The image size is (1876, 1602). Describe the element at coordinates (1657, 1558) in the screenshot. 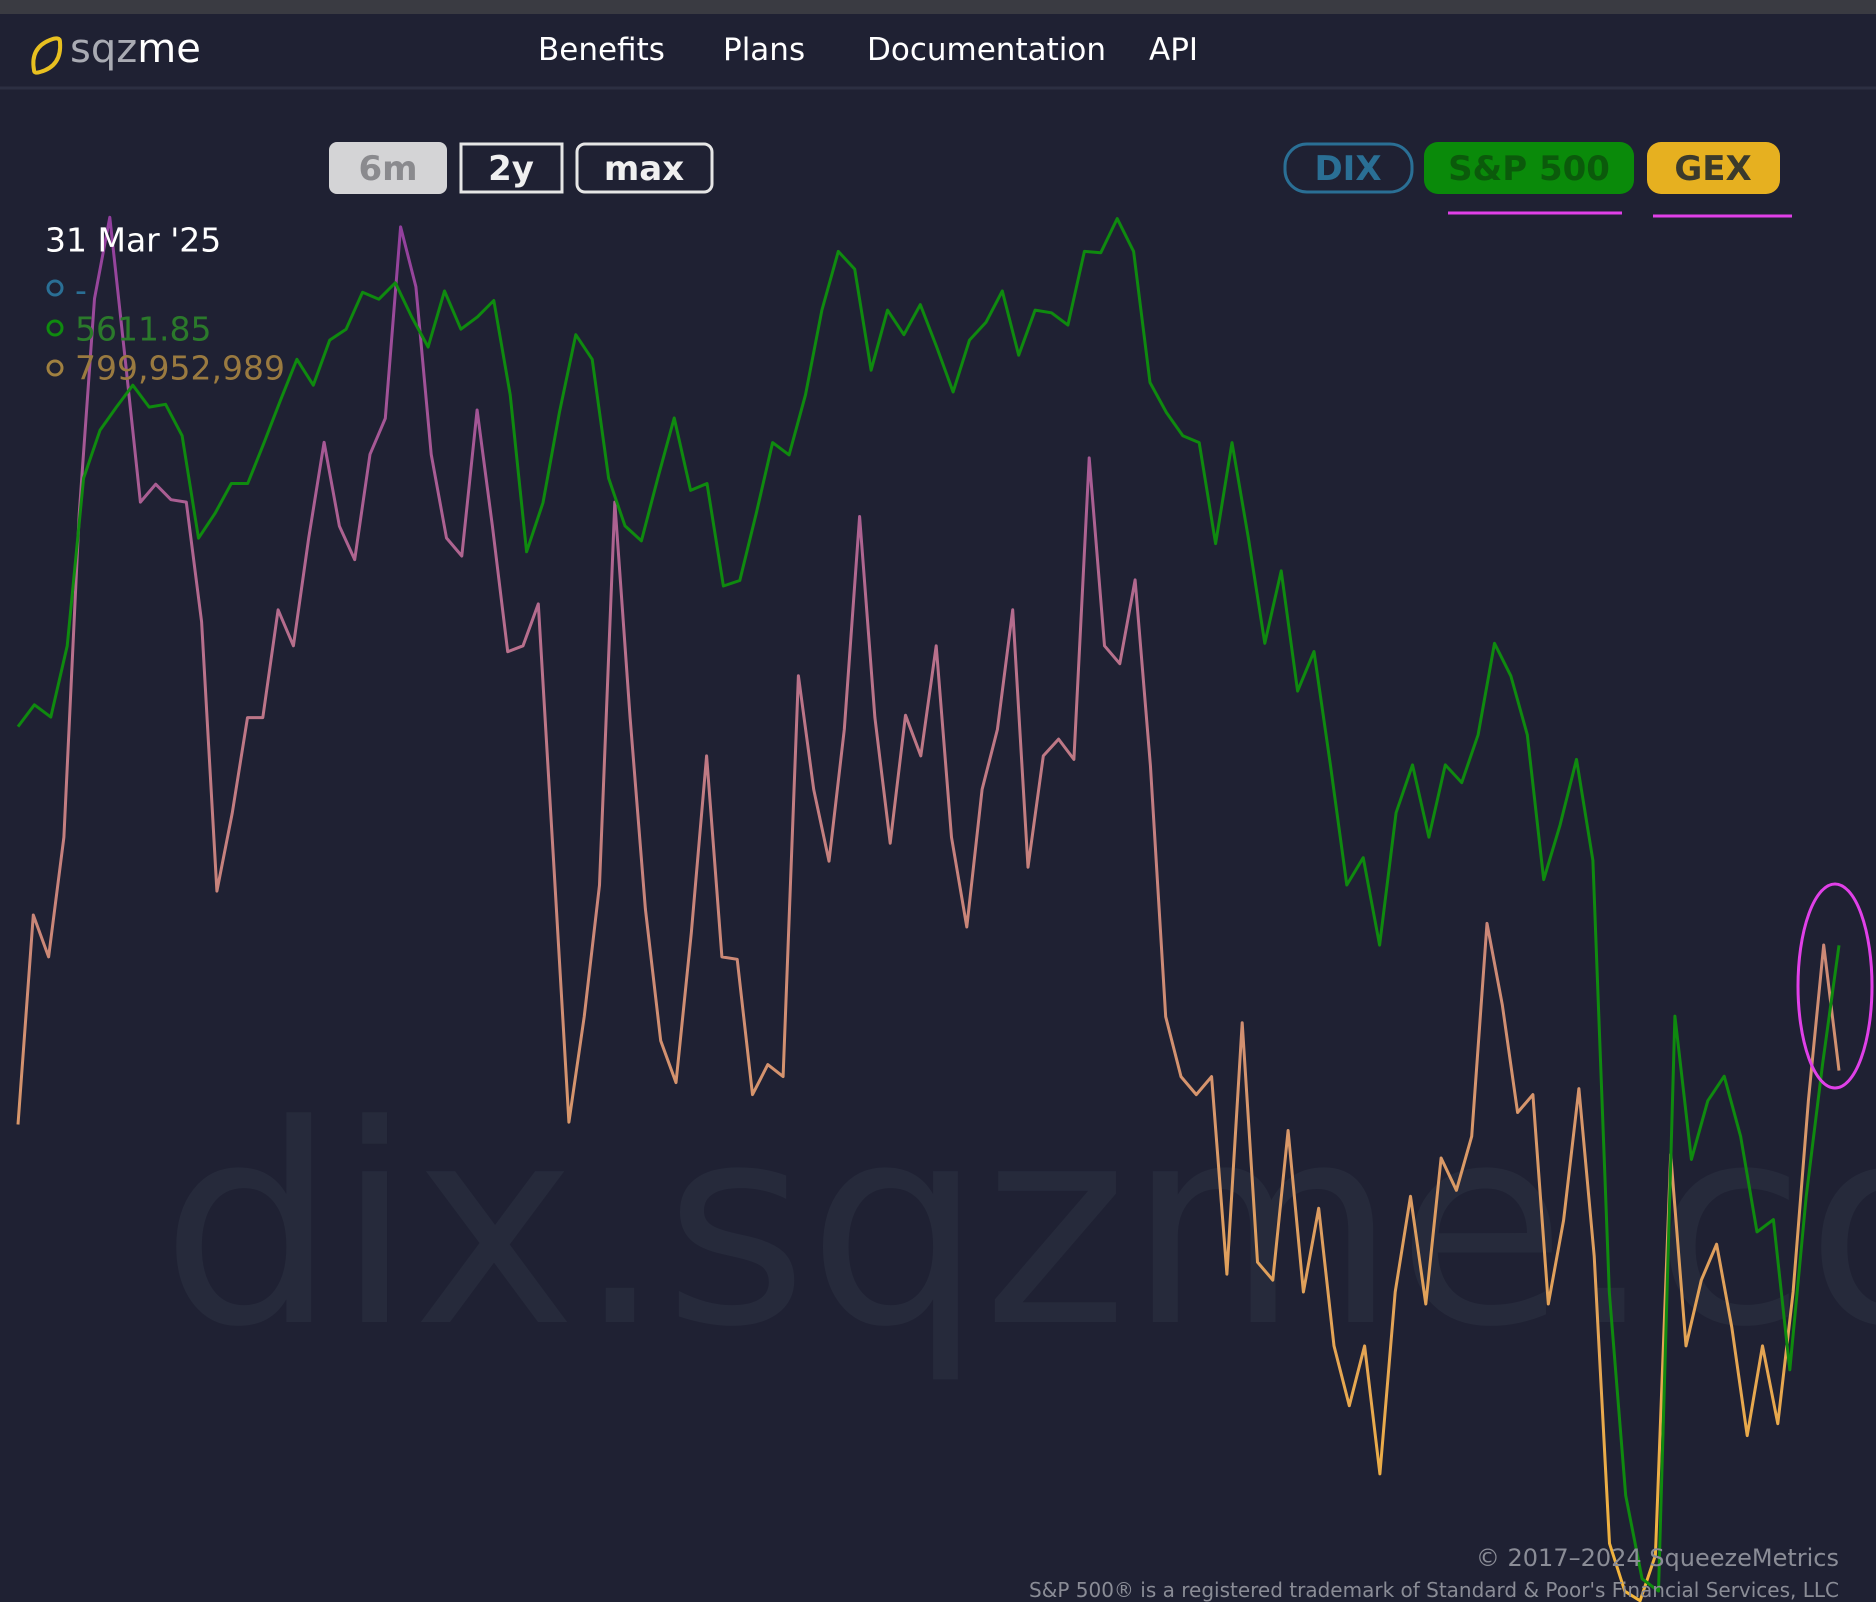

I see `copyright: © 2017–2024 SqueezeMetrics` at that location.